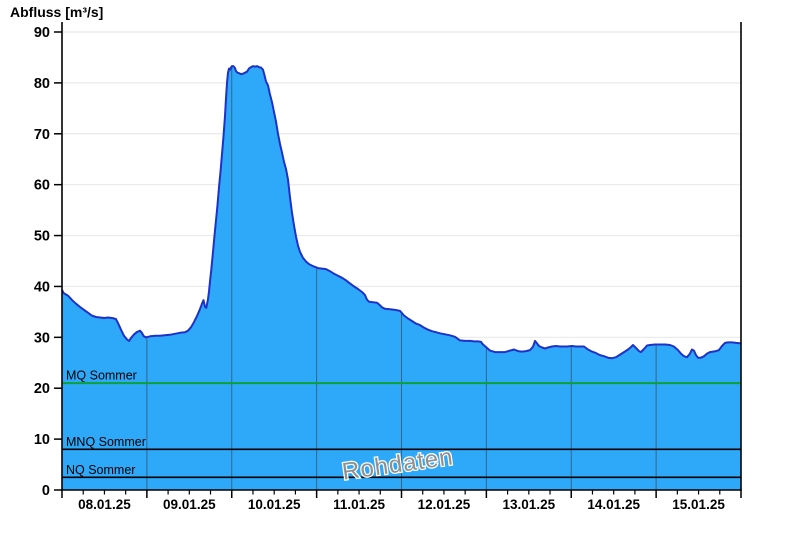 The image size is (800, 550). I want to click on y-tick-label: 80, so click(42, 84).